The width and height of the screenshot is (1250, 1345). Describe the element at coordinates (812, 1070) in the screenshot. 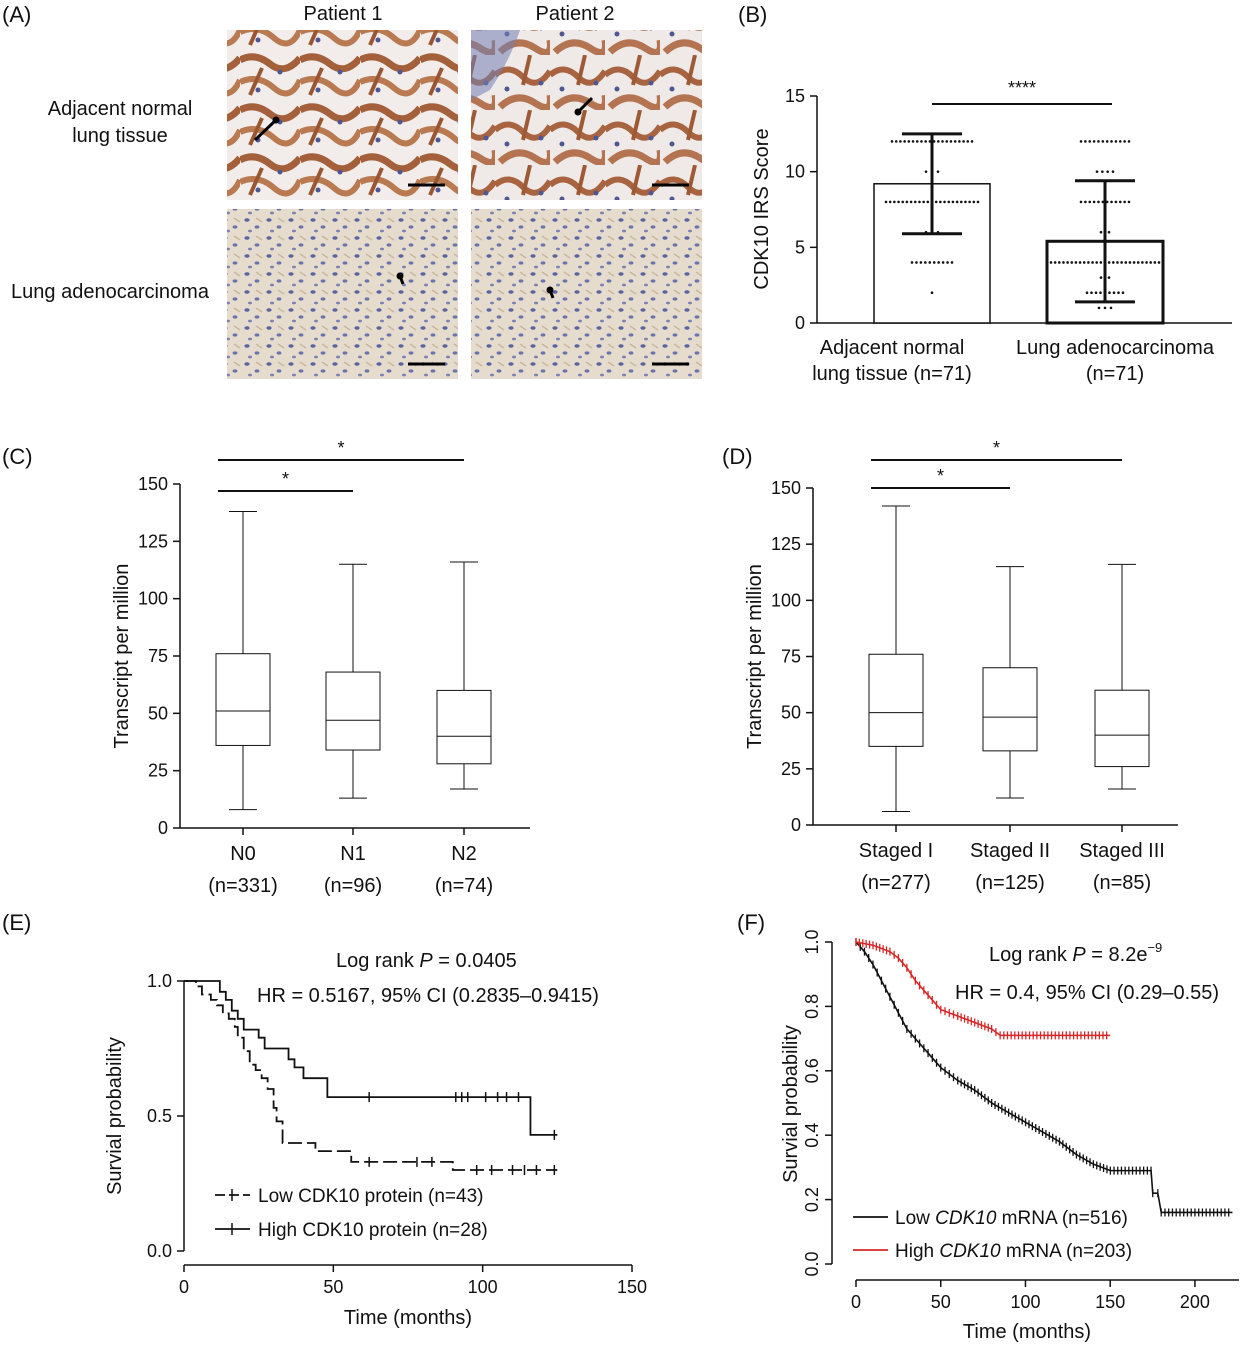

I see `y-tick-label: 0.6` at that location.